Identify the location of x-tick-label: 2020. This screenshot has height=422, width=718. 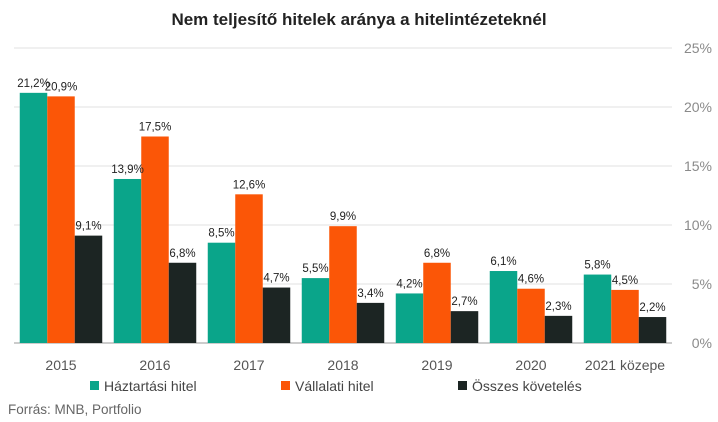
(530, 365).